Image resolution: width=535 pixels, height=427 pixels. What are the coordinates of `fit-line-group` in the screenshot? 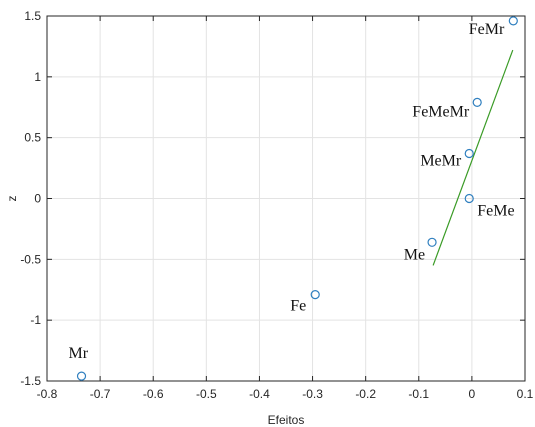 It's located at (473, 157).